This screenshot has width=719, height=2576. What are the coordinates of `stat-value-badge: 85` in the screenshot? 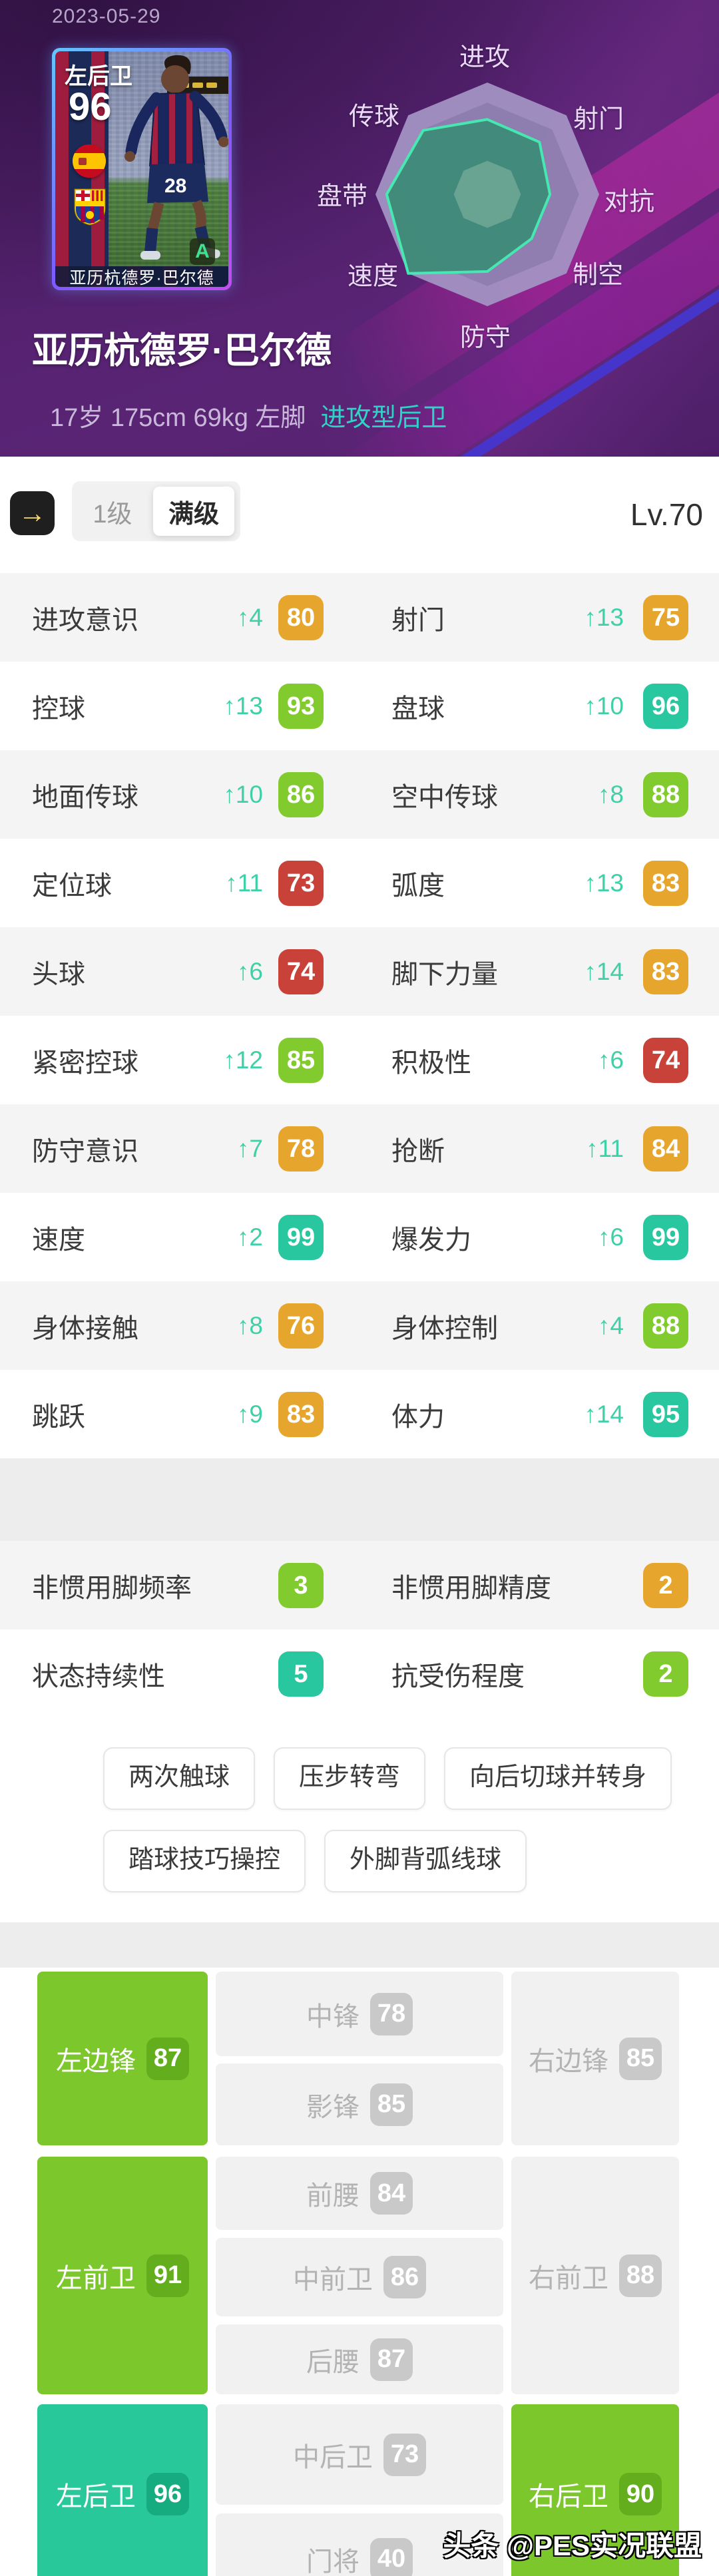 It's located at (301, 1060).